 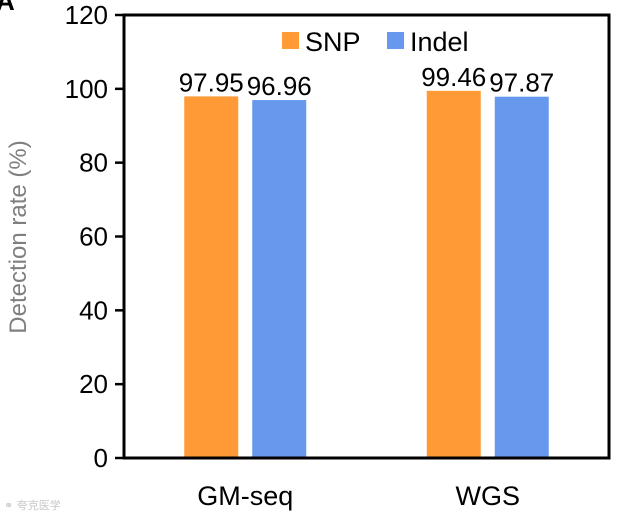 What do you see at coordinates (211, 82) in the screenshot?
I see `data-label: 97.95` at bounding box center [211, 82].